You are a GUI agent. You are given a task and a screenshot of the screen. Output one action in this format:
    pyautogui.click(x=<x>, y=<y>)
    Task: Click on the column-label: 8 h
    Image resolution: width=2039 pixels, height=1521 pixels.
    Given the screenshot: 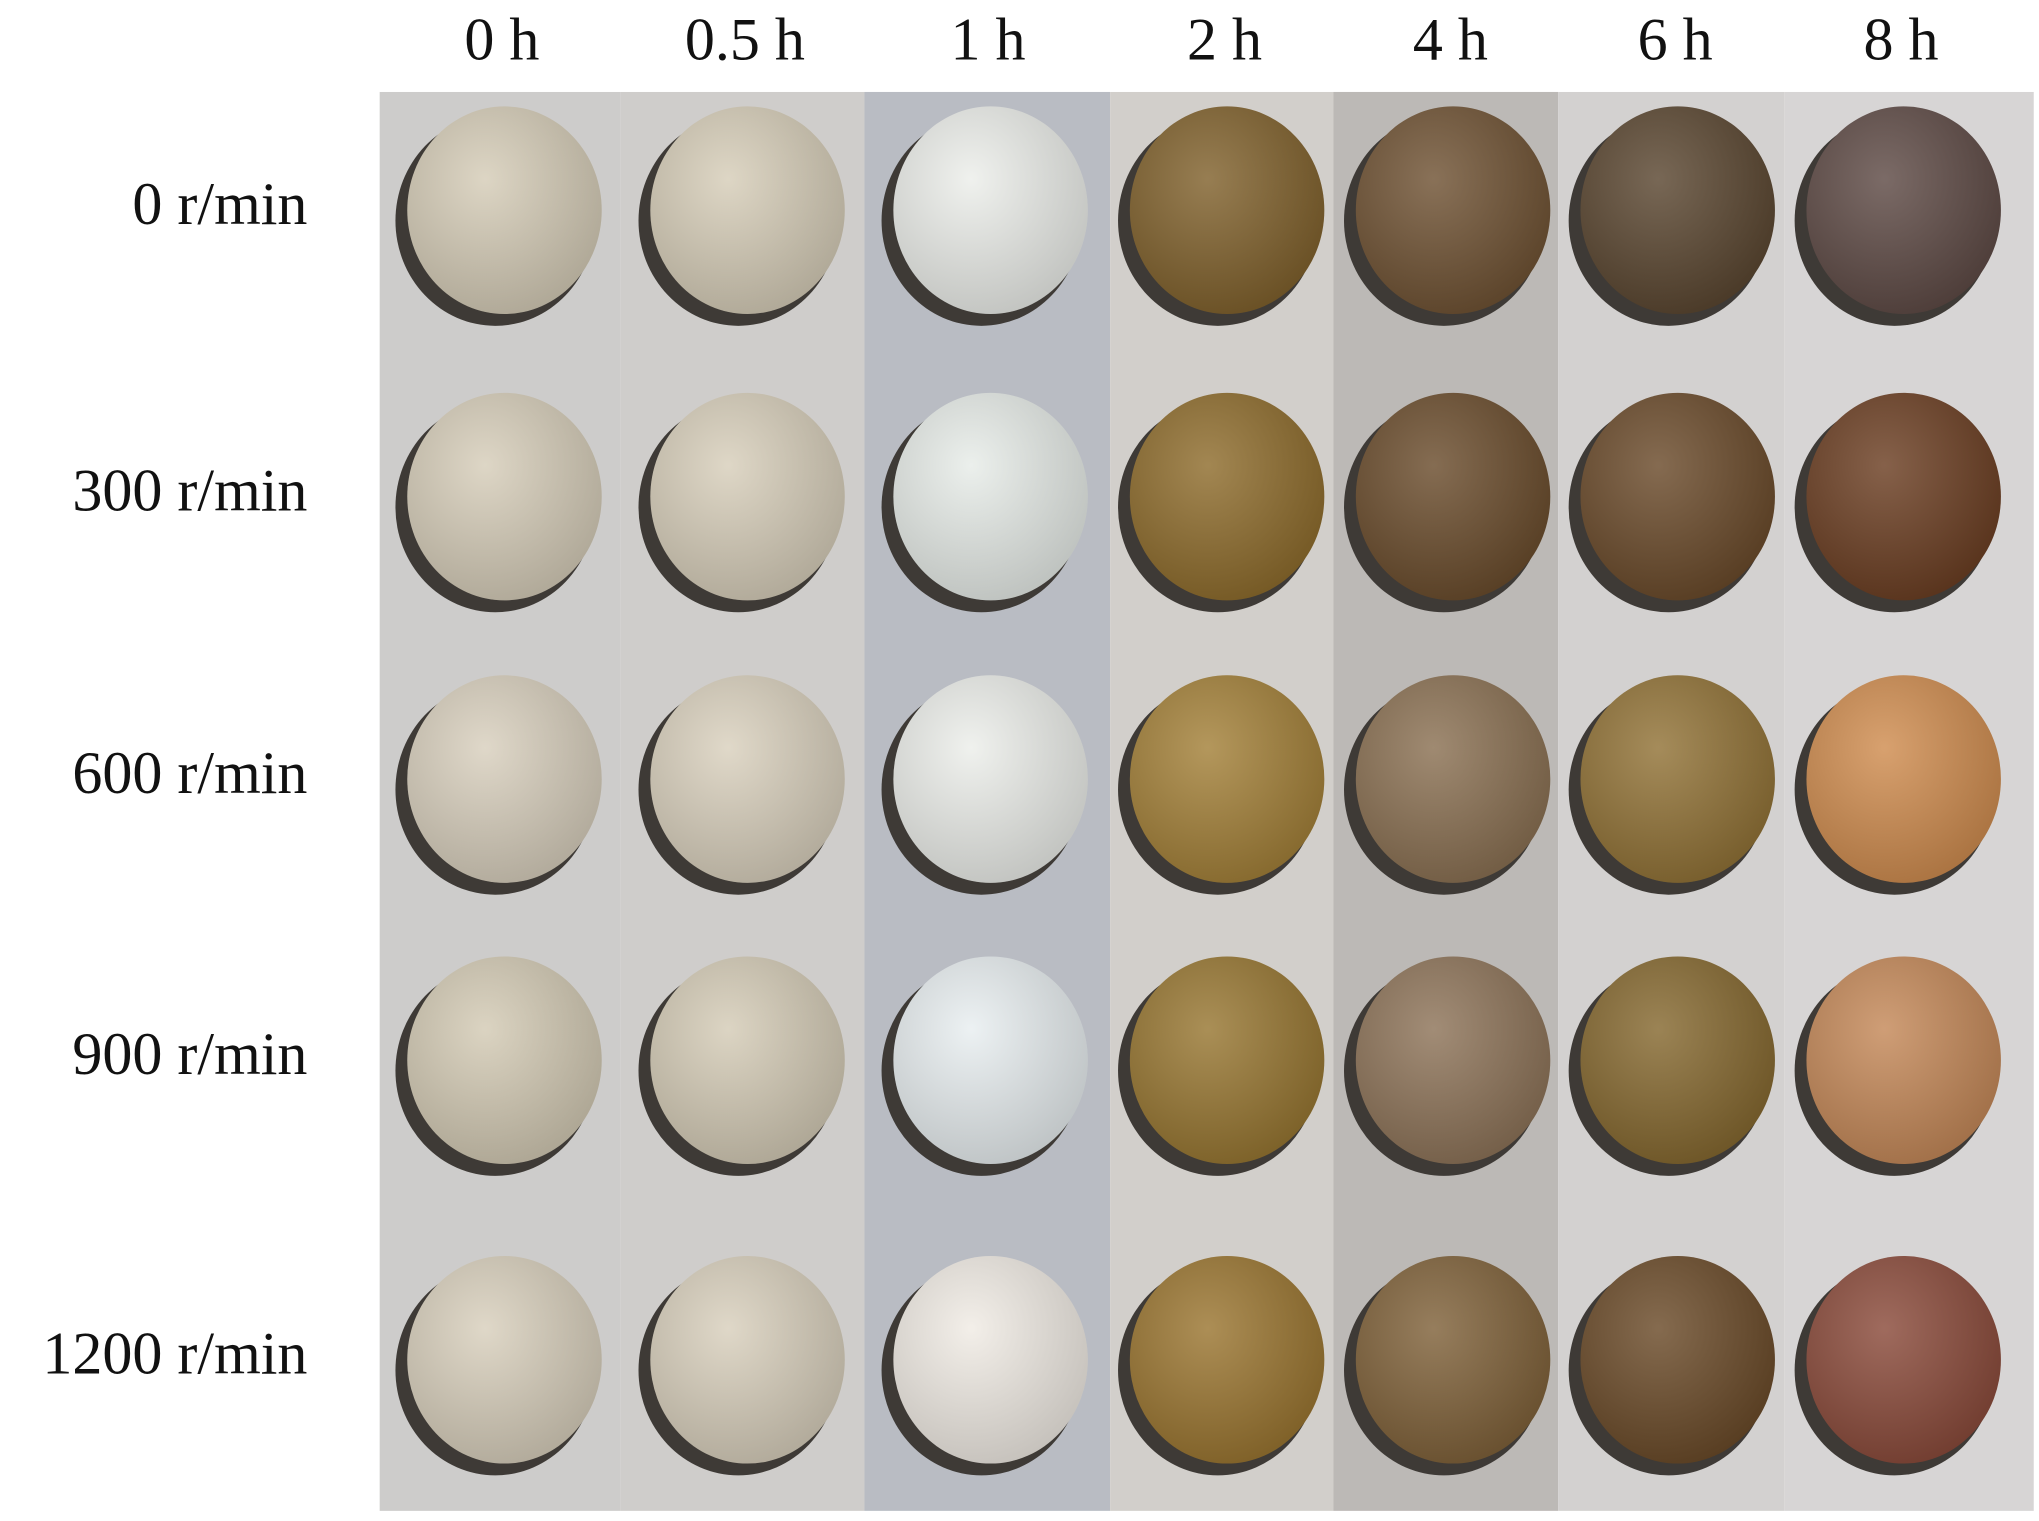 What is the action you would take?
    pyautogui.click(x=1901, y=40)
    